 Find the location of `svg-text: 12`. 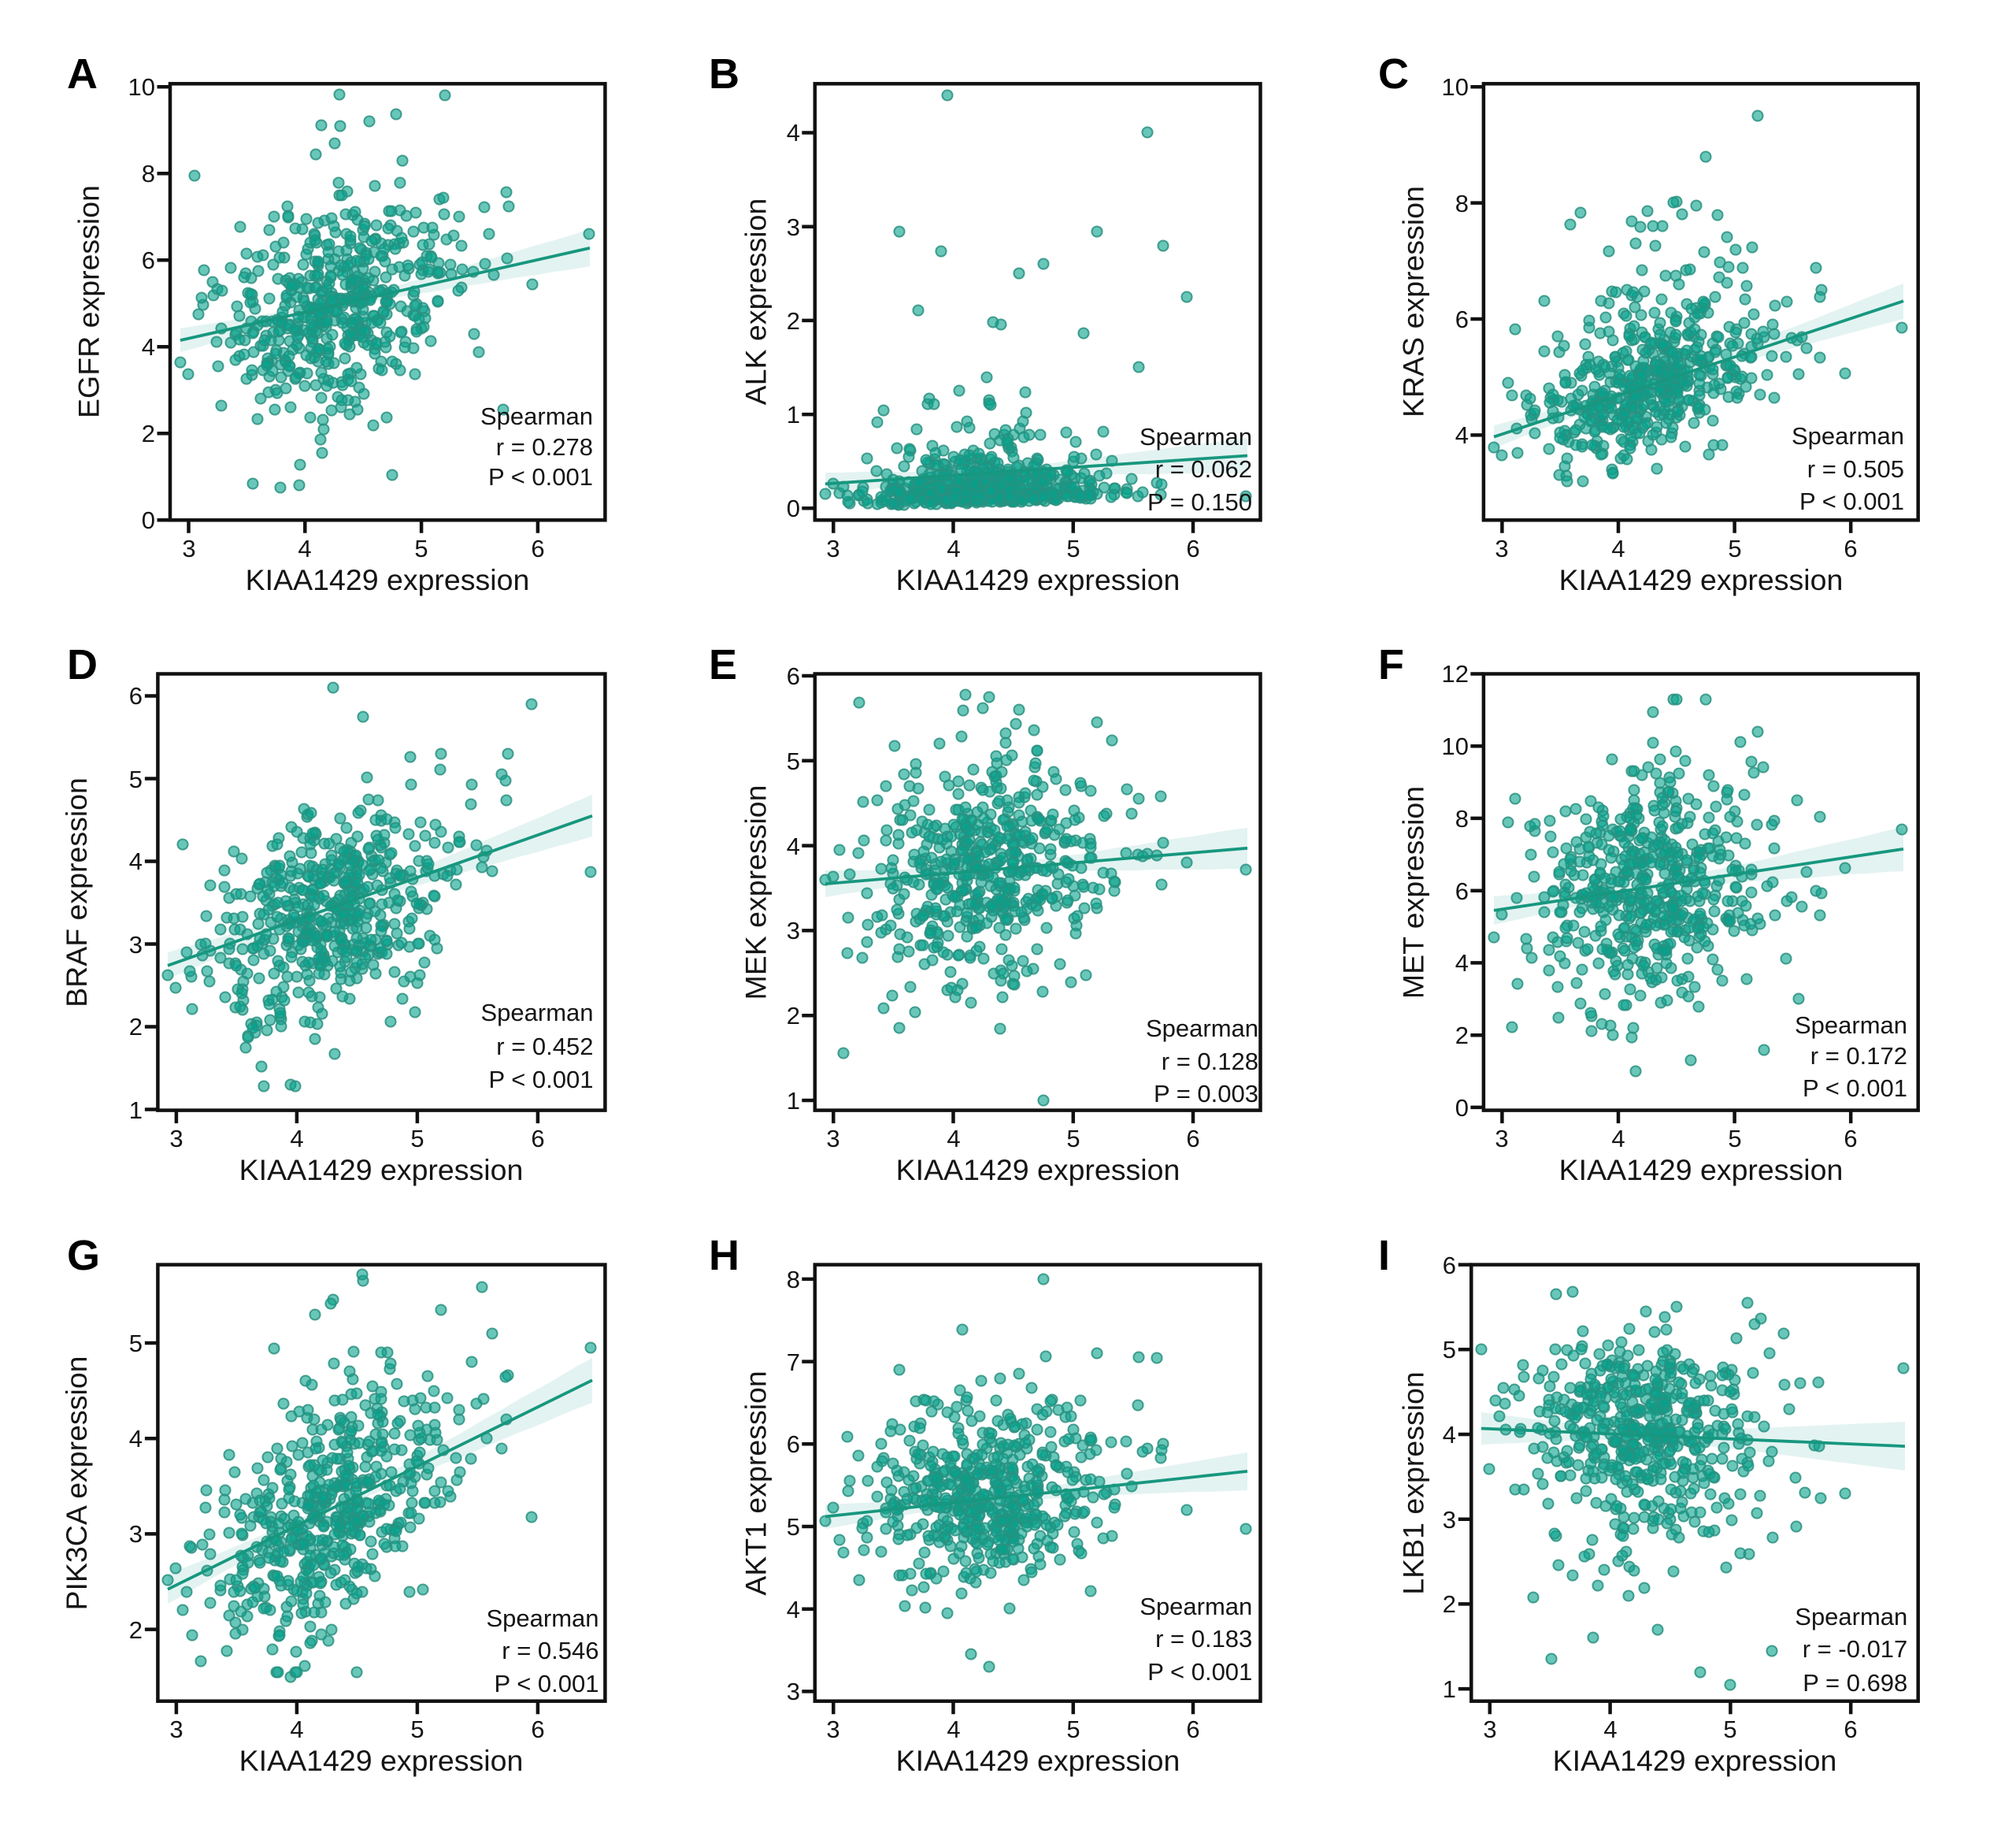

svg-text: 12 is located at coordinates (1455, 674).